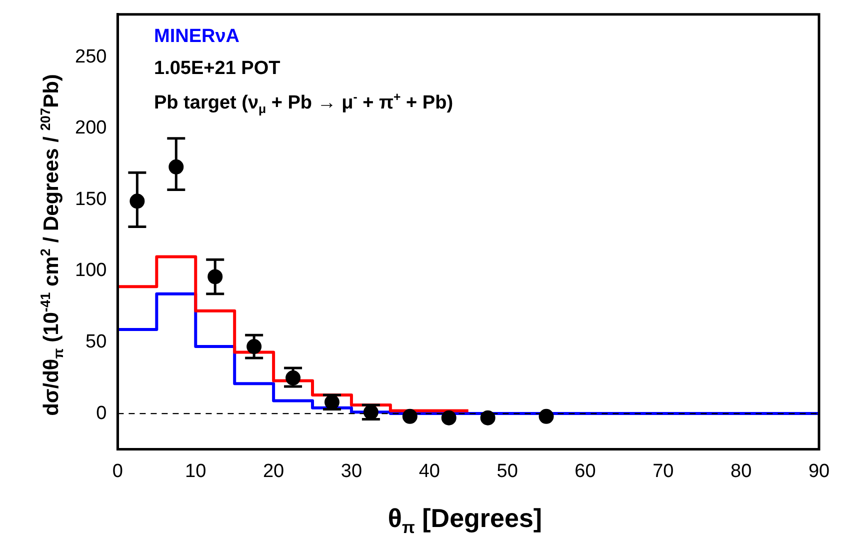 The image size is (843, 544). Describe the element at coordinates (197, 37) in the screenshot. I see `annotation: MINERνA` at that location.